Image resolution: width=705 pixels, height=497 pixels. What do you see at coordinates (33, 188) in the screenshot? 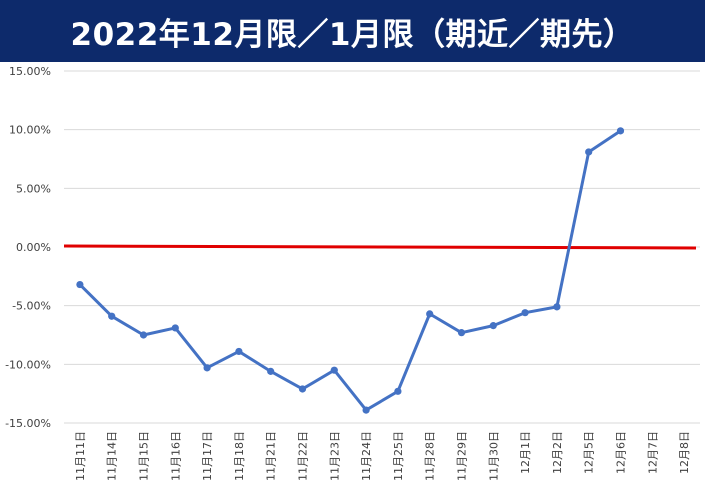
I see `y-tick-label: 5.00%` at bounding box center [33, 188].